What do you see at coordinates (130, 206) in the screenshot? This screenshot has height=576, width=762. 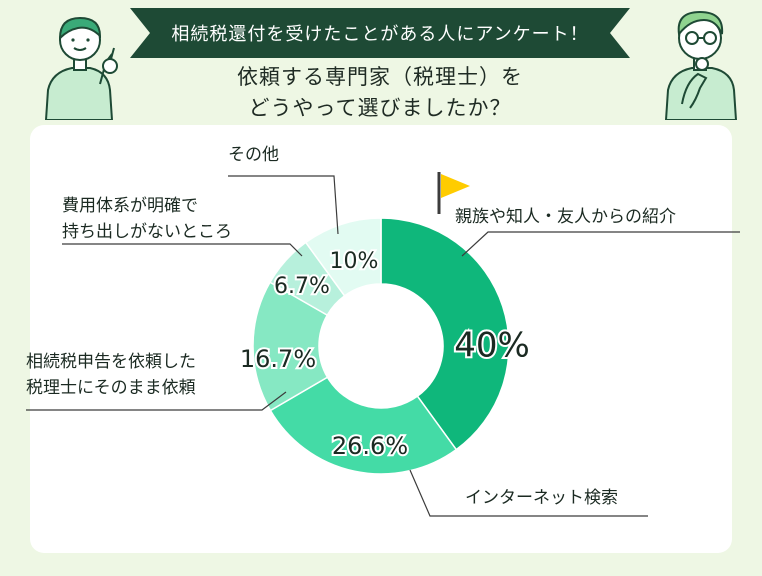 I see `category-label-line: 費用体系が明確で` at bounding box center [130, 206].